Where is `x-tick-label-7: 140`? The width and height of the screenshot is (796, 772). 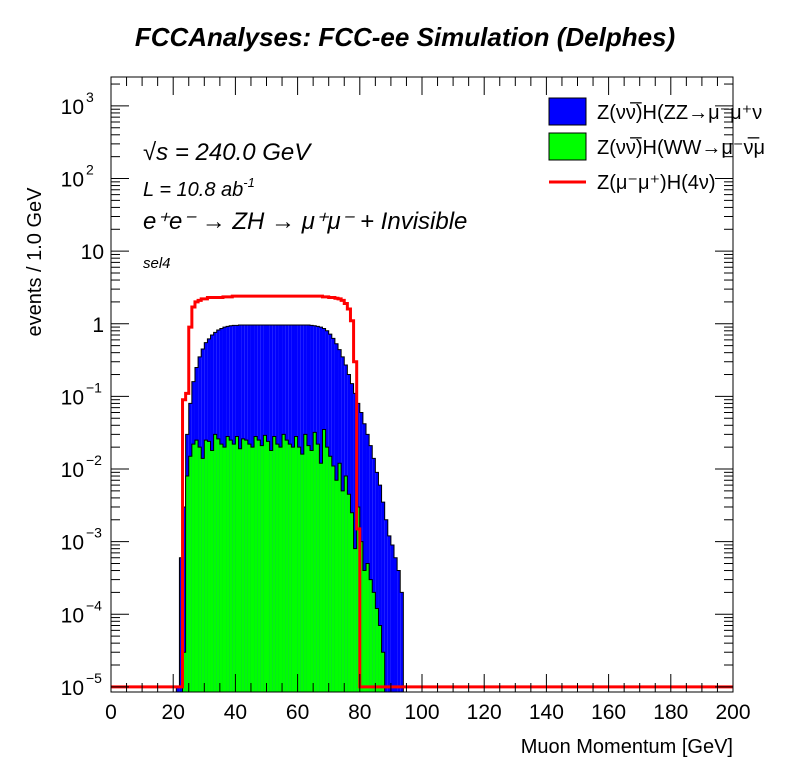 x-tick-label-7: 140 is located at coordinates (546, 712).